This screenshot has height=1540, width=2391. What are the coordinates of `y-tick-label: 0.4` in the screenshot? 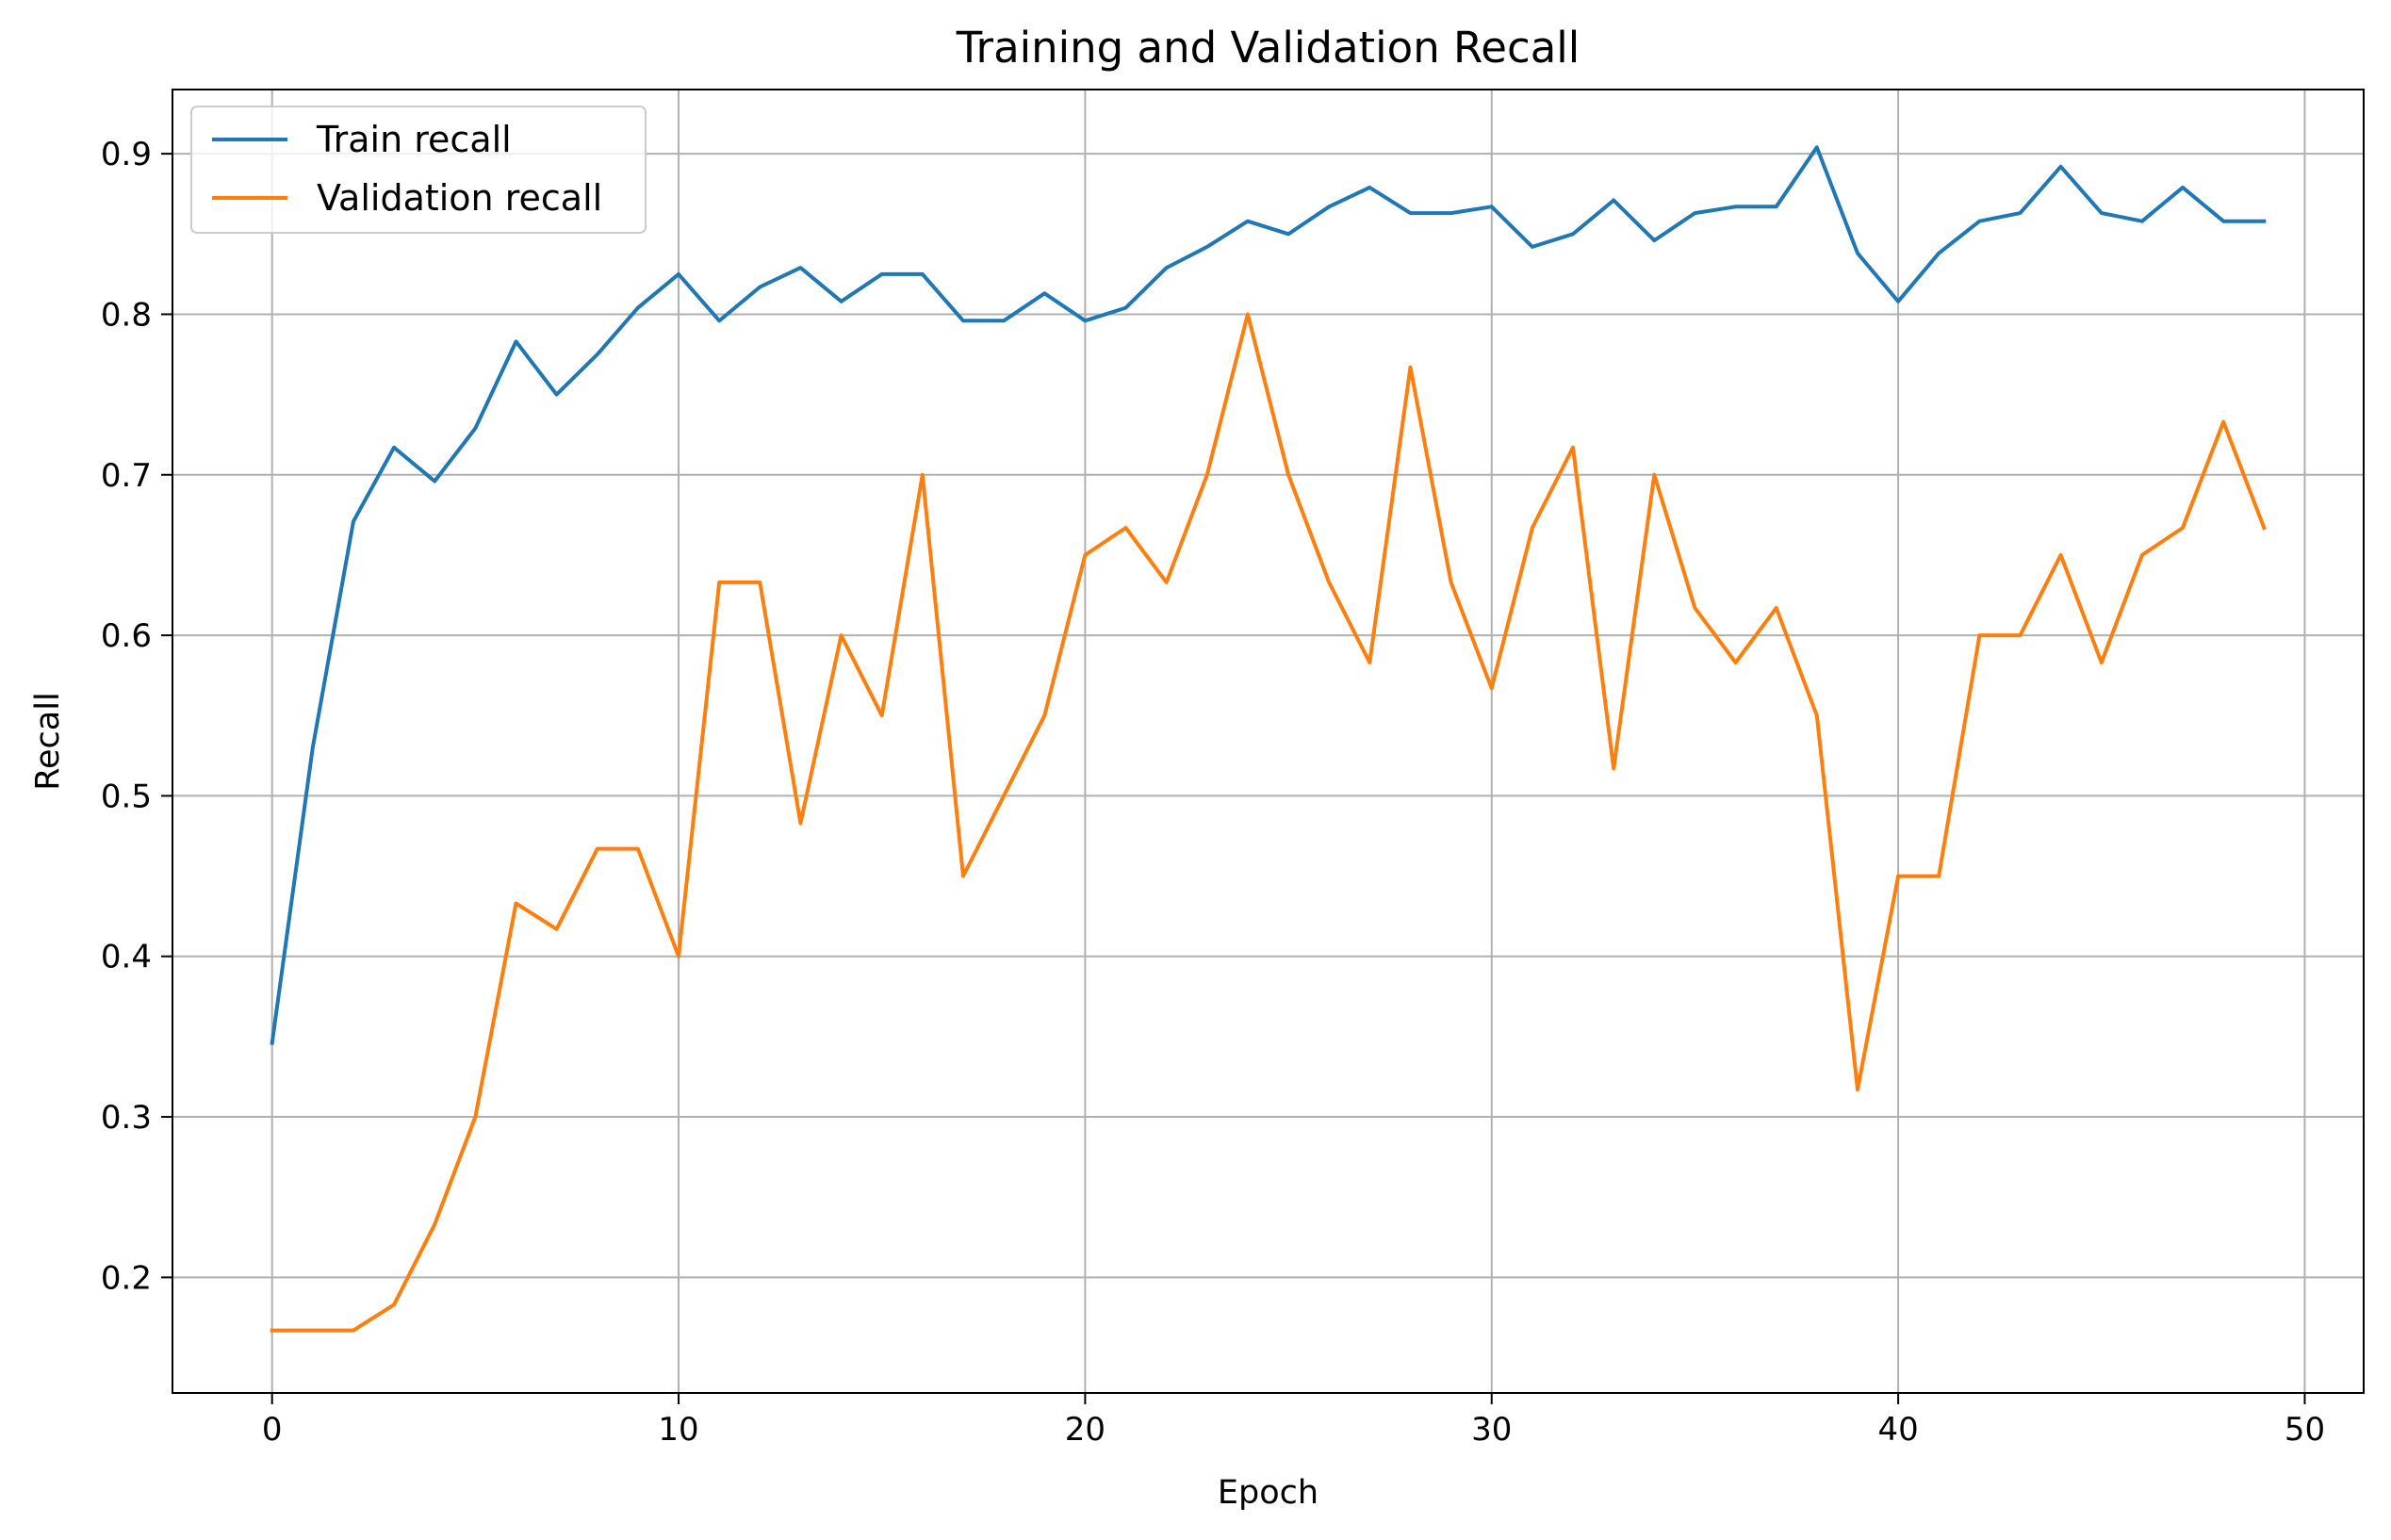 It's located at (126, 957).